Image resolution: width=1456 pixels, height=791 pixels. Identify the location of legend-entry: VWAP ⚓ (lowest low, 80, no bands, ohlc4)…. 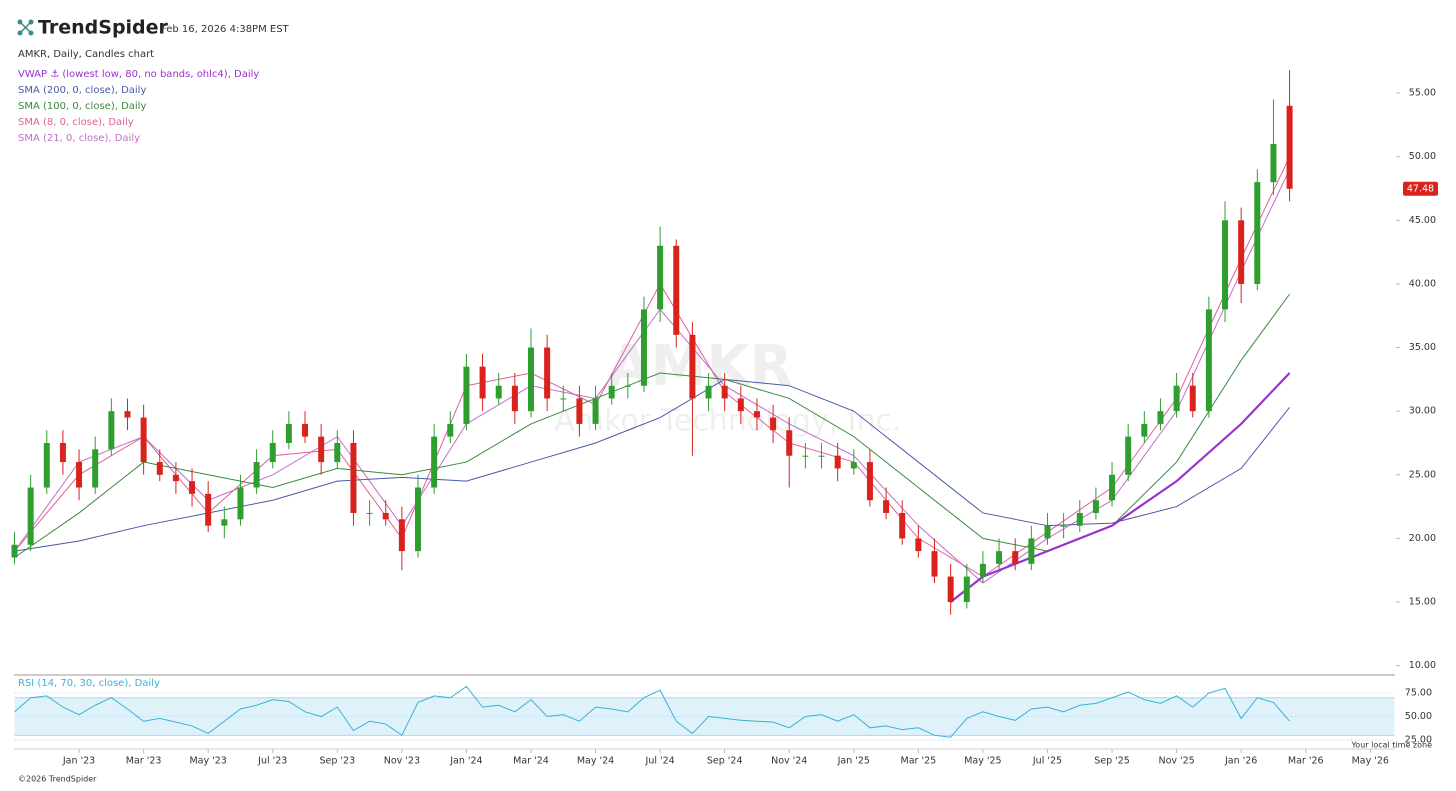
(138, 74).